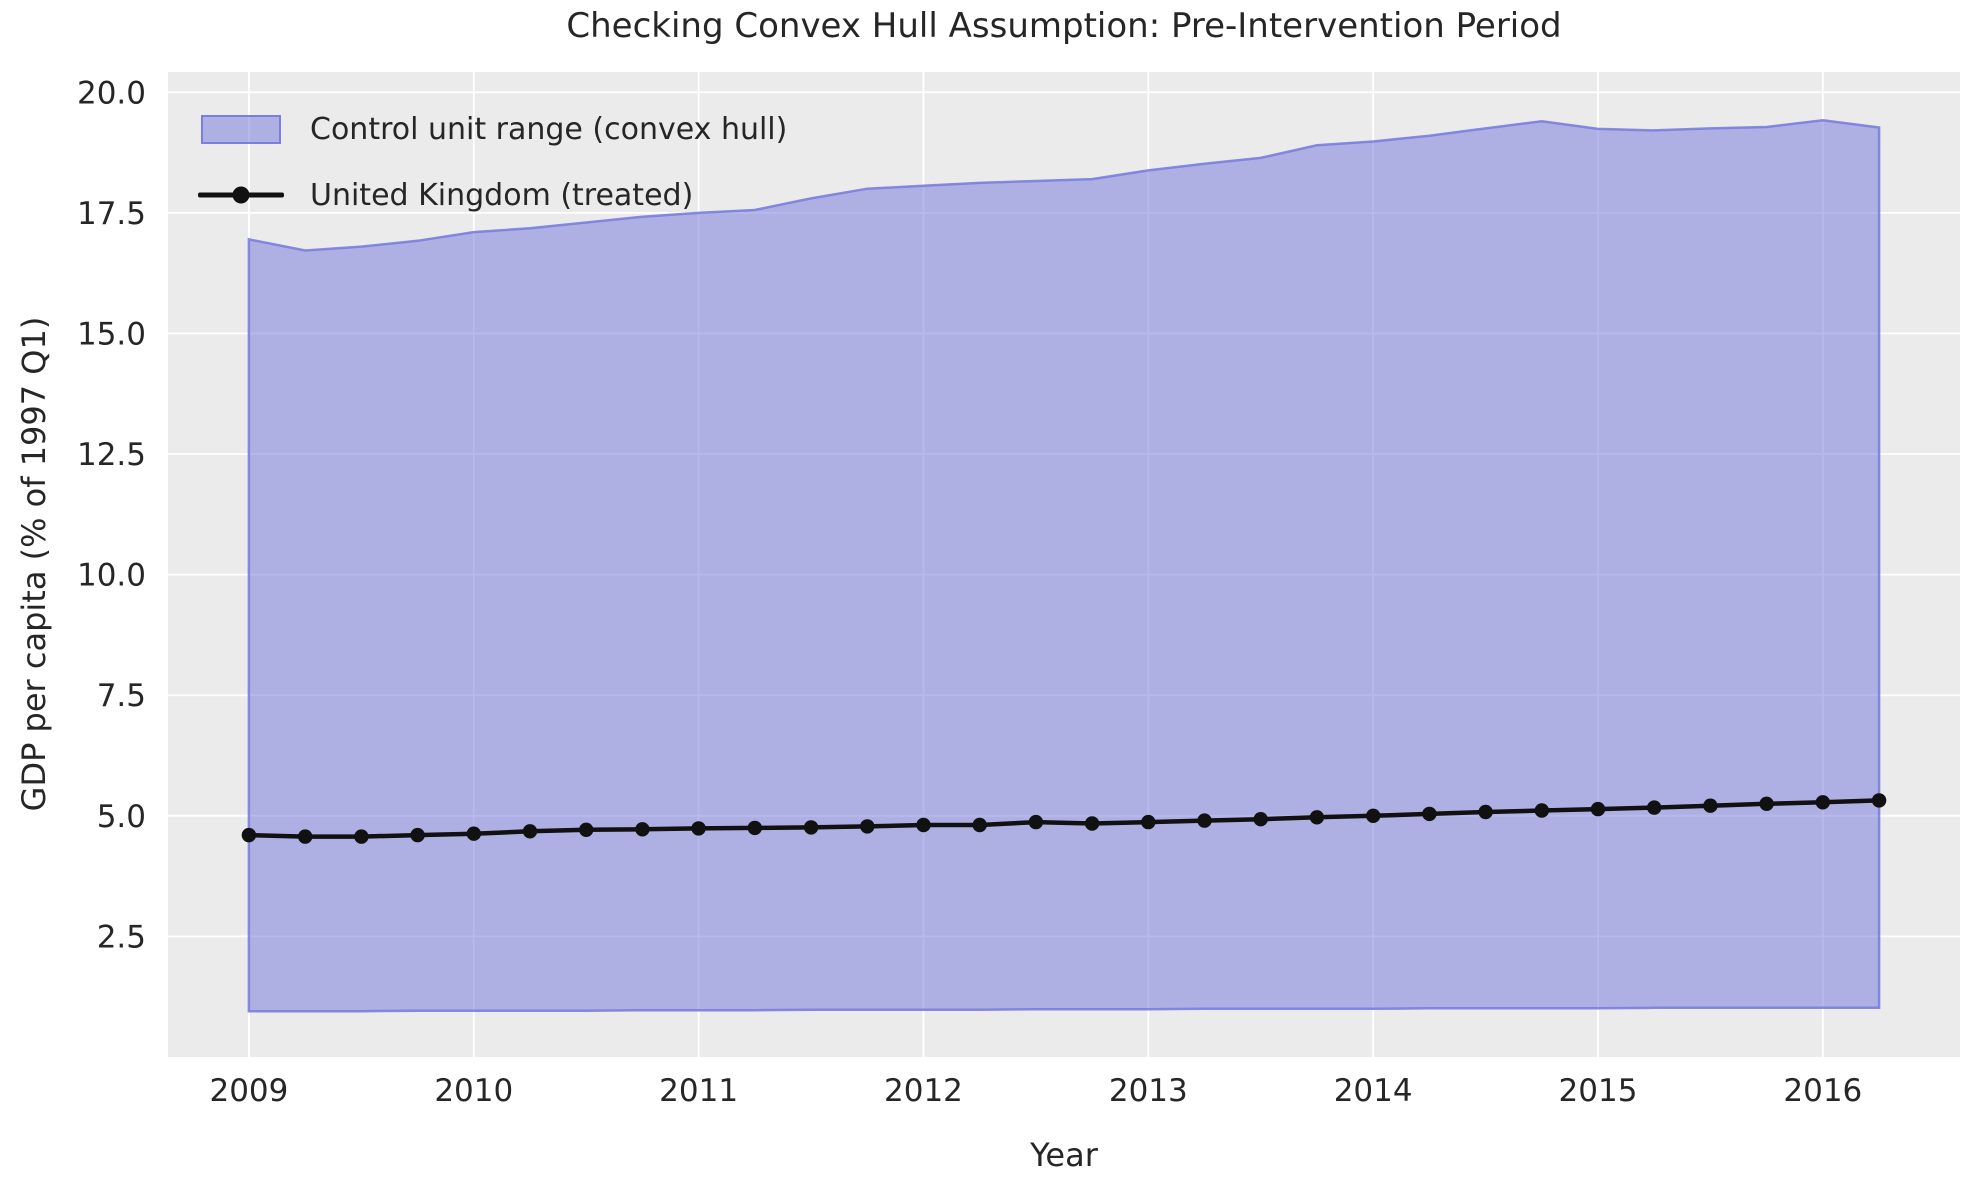  Describe the element at coordinates (1822, 1091) in the screenshot. I see `x-tick-label: 2016` at that location.